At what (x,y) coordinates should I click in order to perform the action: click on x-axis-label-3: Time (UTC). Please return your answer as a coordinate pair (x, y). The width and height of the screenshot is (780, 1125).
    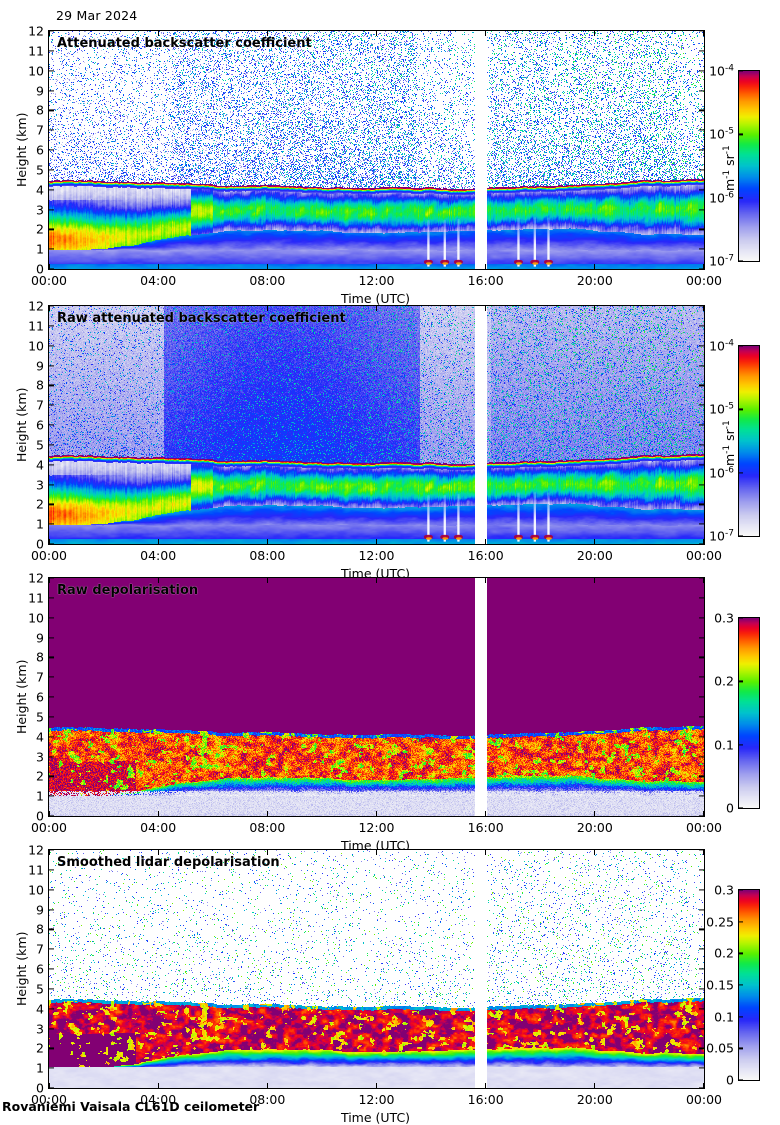
    Looking at the image, I should click on (375, 1117).